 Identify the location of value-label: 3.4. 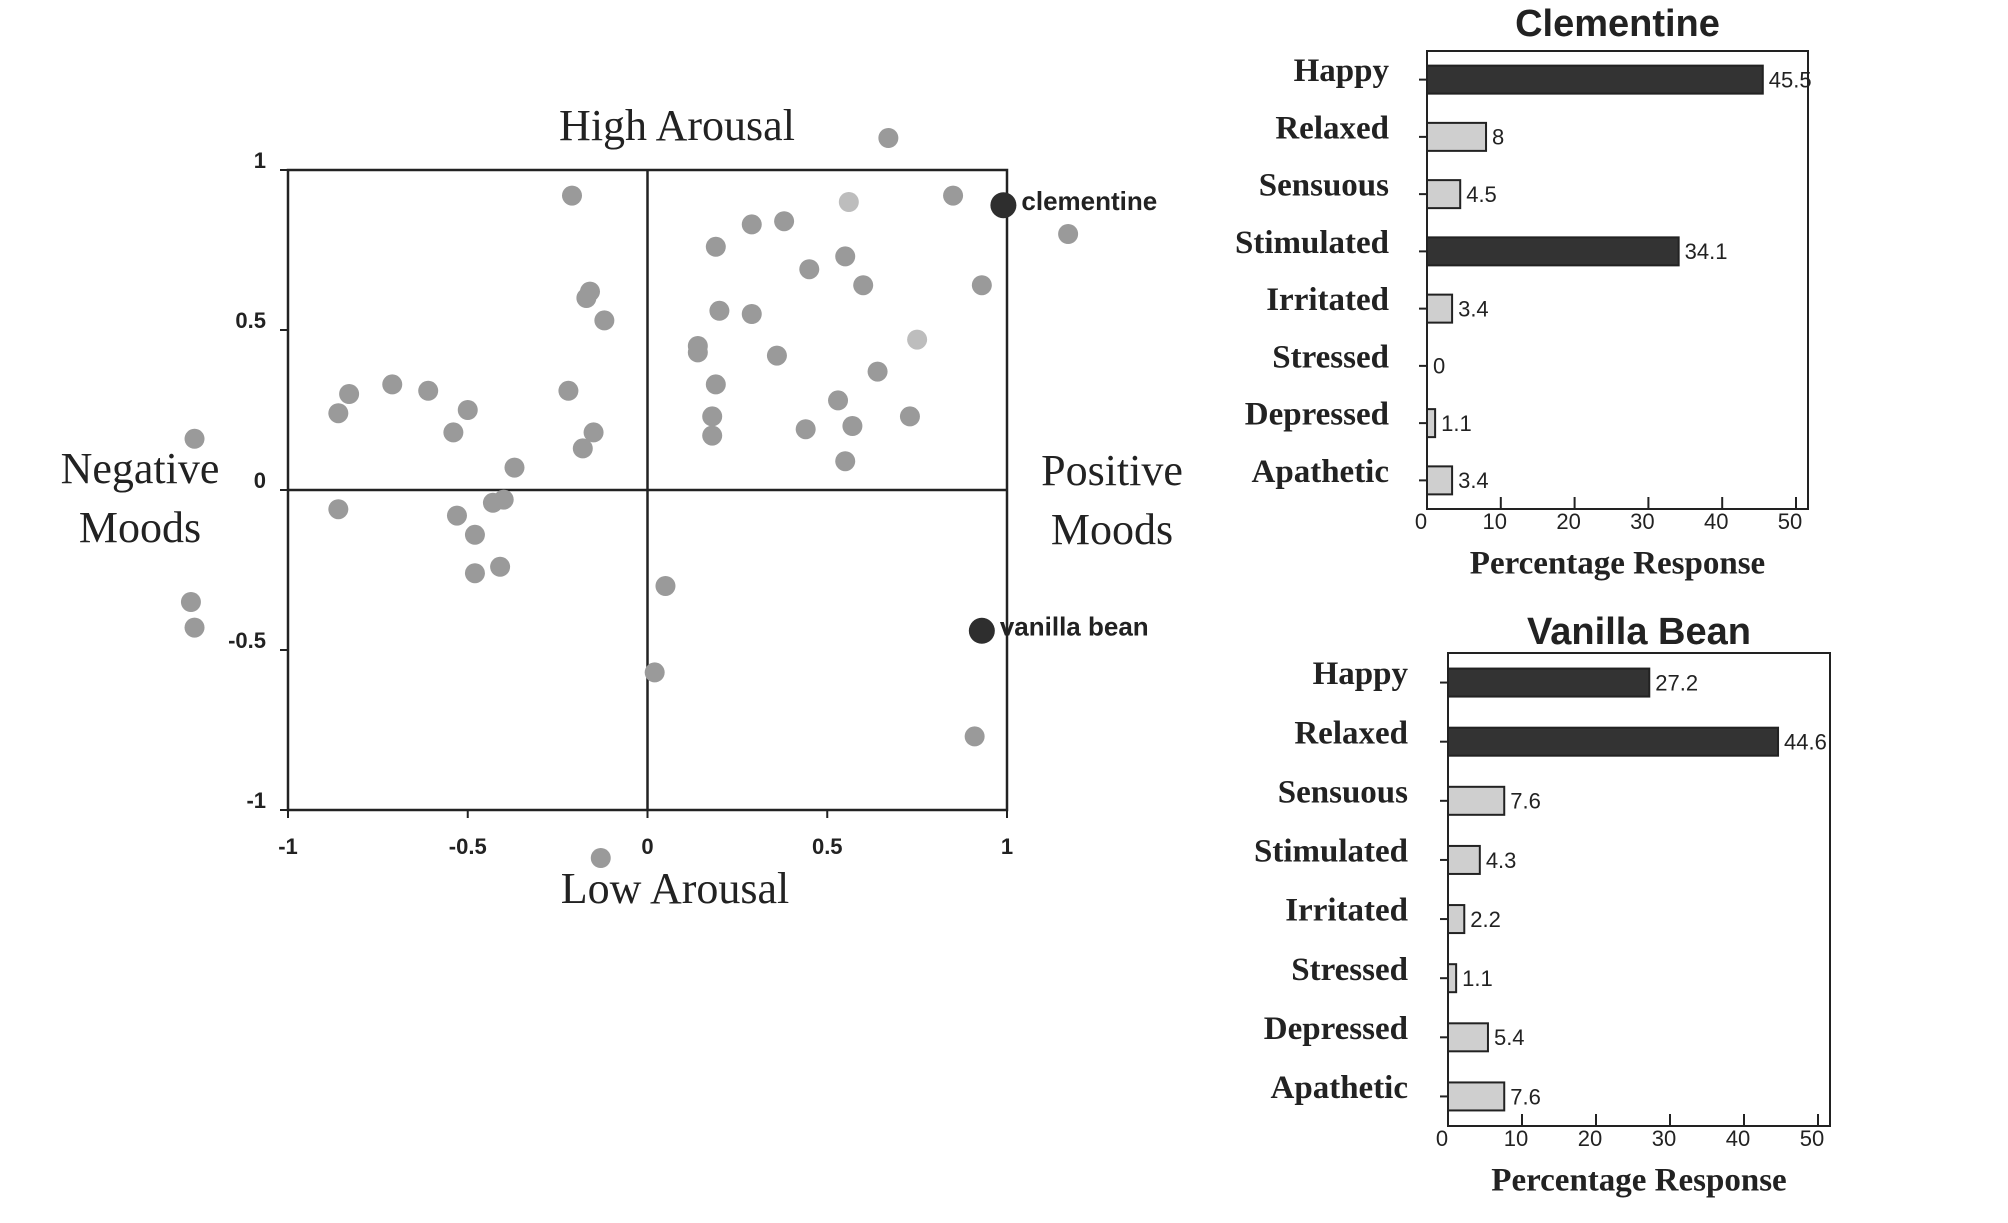
(1473, 480).